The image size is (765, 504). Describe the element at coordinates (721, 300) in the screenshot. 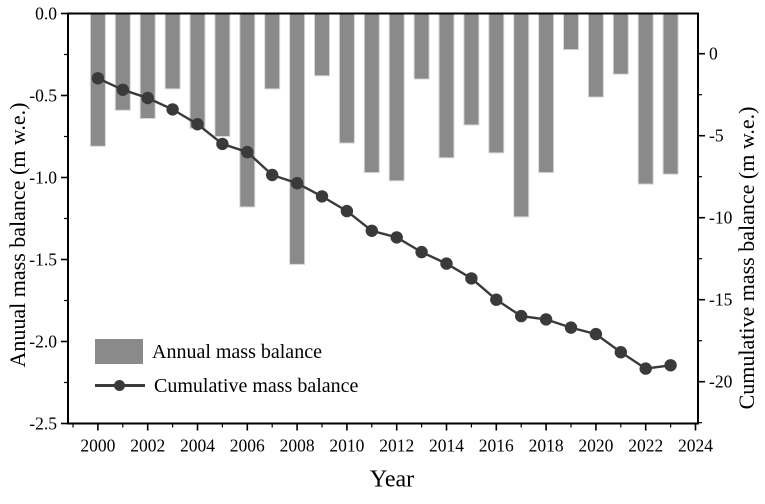

I see `y-right-tick-label: -15` at that location.